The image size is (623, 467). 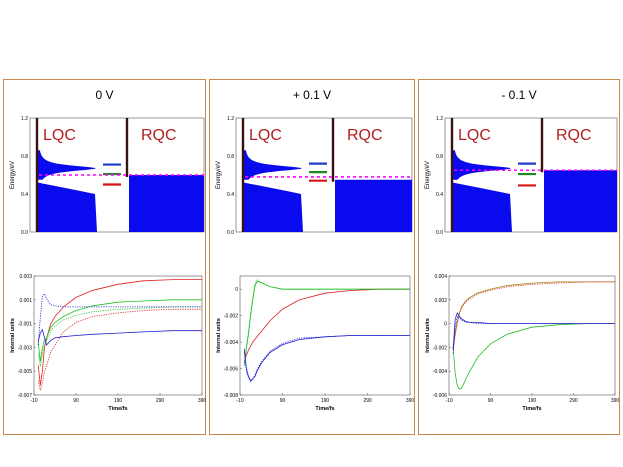 What do you see at coordinates (25, 301) in the screenshot?
I see `y-tick-label: 0.001` at bounding box center [25, 301].